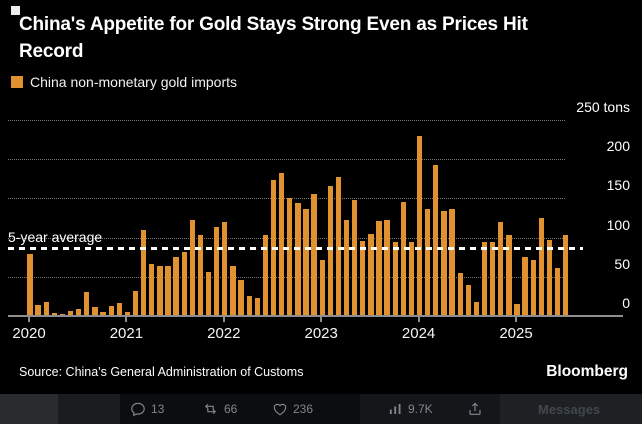 This screenshot has width=642, height=424. What do you see at coordinates (231, 409) in the screenshot?
I see `repost-count: 66` at bounding box center [231, 409].